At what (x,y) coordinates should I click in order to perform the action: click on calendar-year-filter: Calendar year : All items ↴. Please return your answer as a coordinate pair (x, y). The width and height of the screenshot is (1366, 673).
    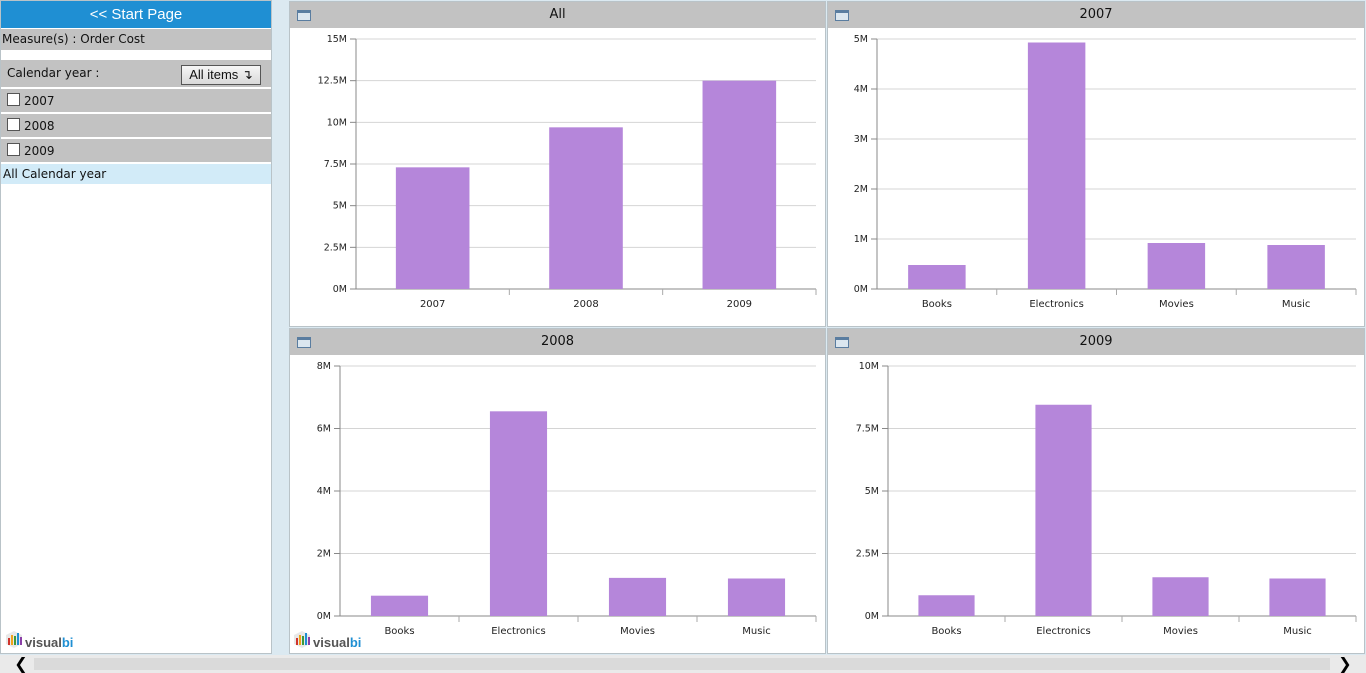
    Looking at the image, I should click on (136, 73).